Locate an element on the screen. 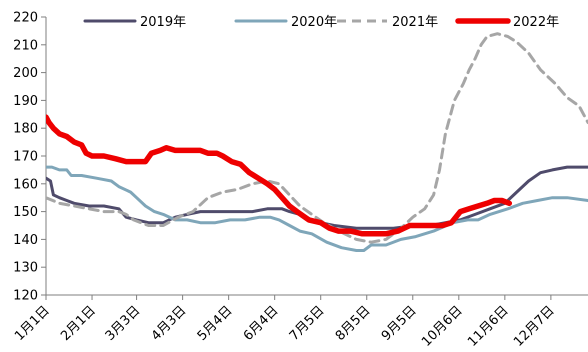  x-tick-label: 5月4日 is located at coordinates (215, 323).